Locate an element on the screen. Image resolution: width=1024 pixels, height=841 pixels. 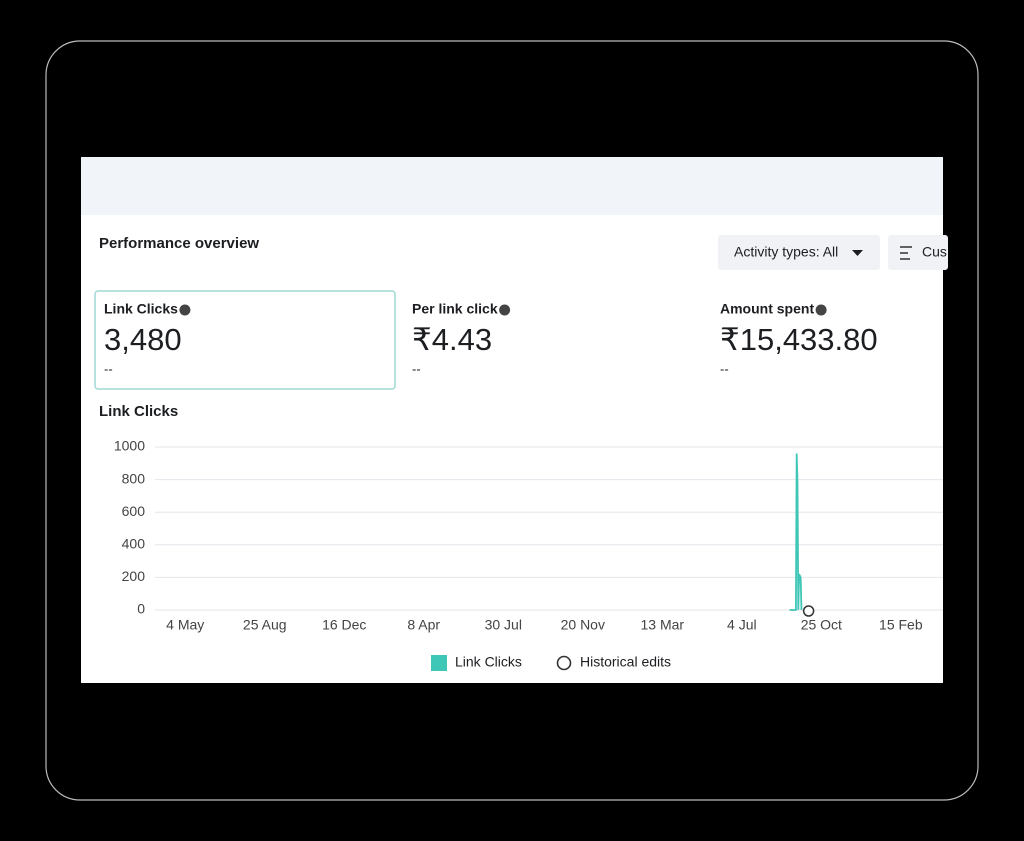
metric-label: Per link click is located at coordinates (455, 309).